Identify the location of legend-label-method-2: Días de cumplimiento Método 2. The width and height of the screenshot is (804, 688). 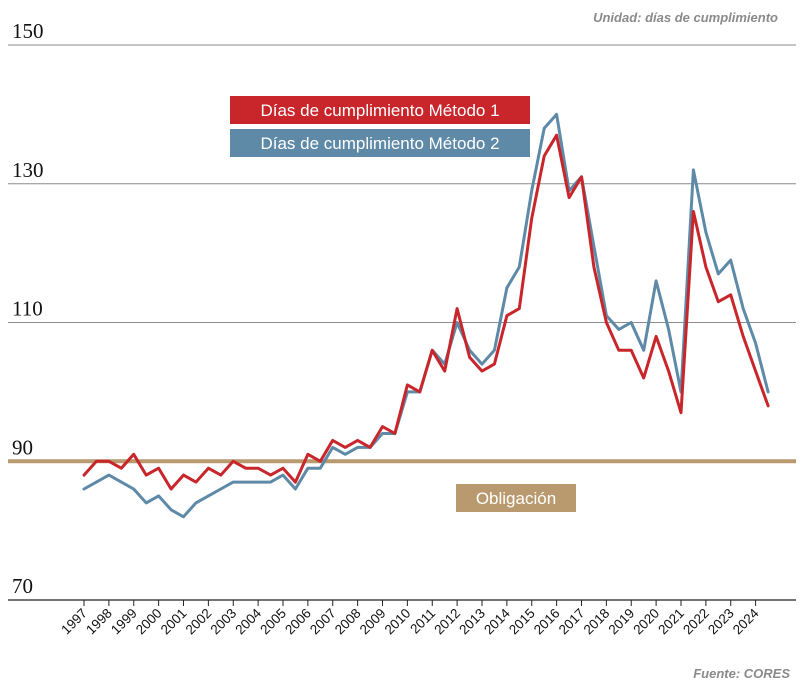
(379, 143).